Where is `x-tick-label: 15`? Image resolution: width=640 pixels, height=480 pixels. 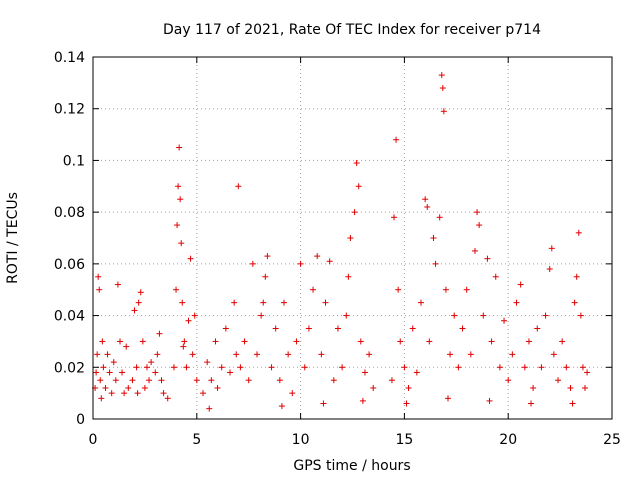 x-tick-label: 15 is located at coordinates (404, 440).